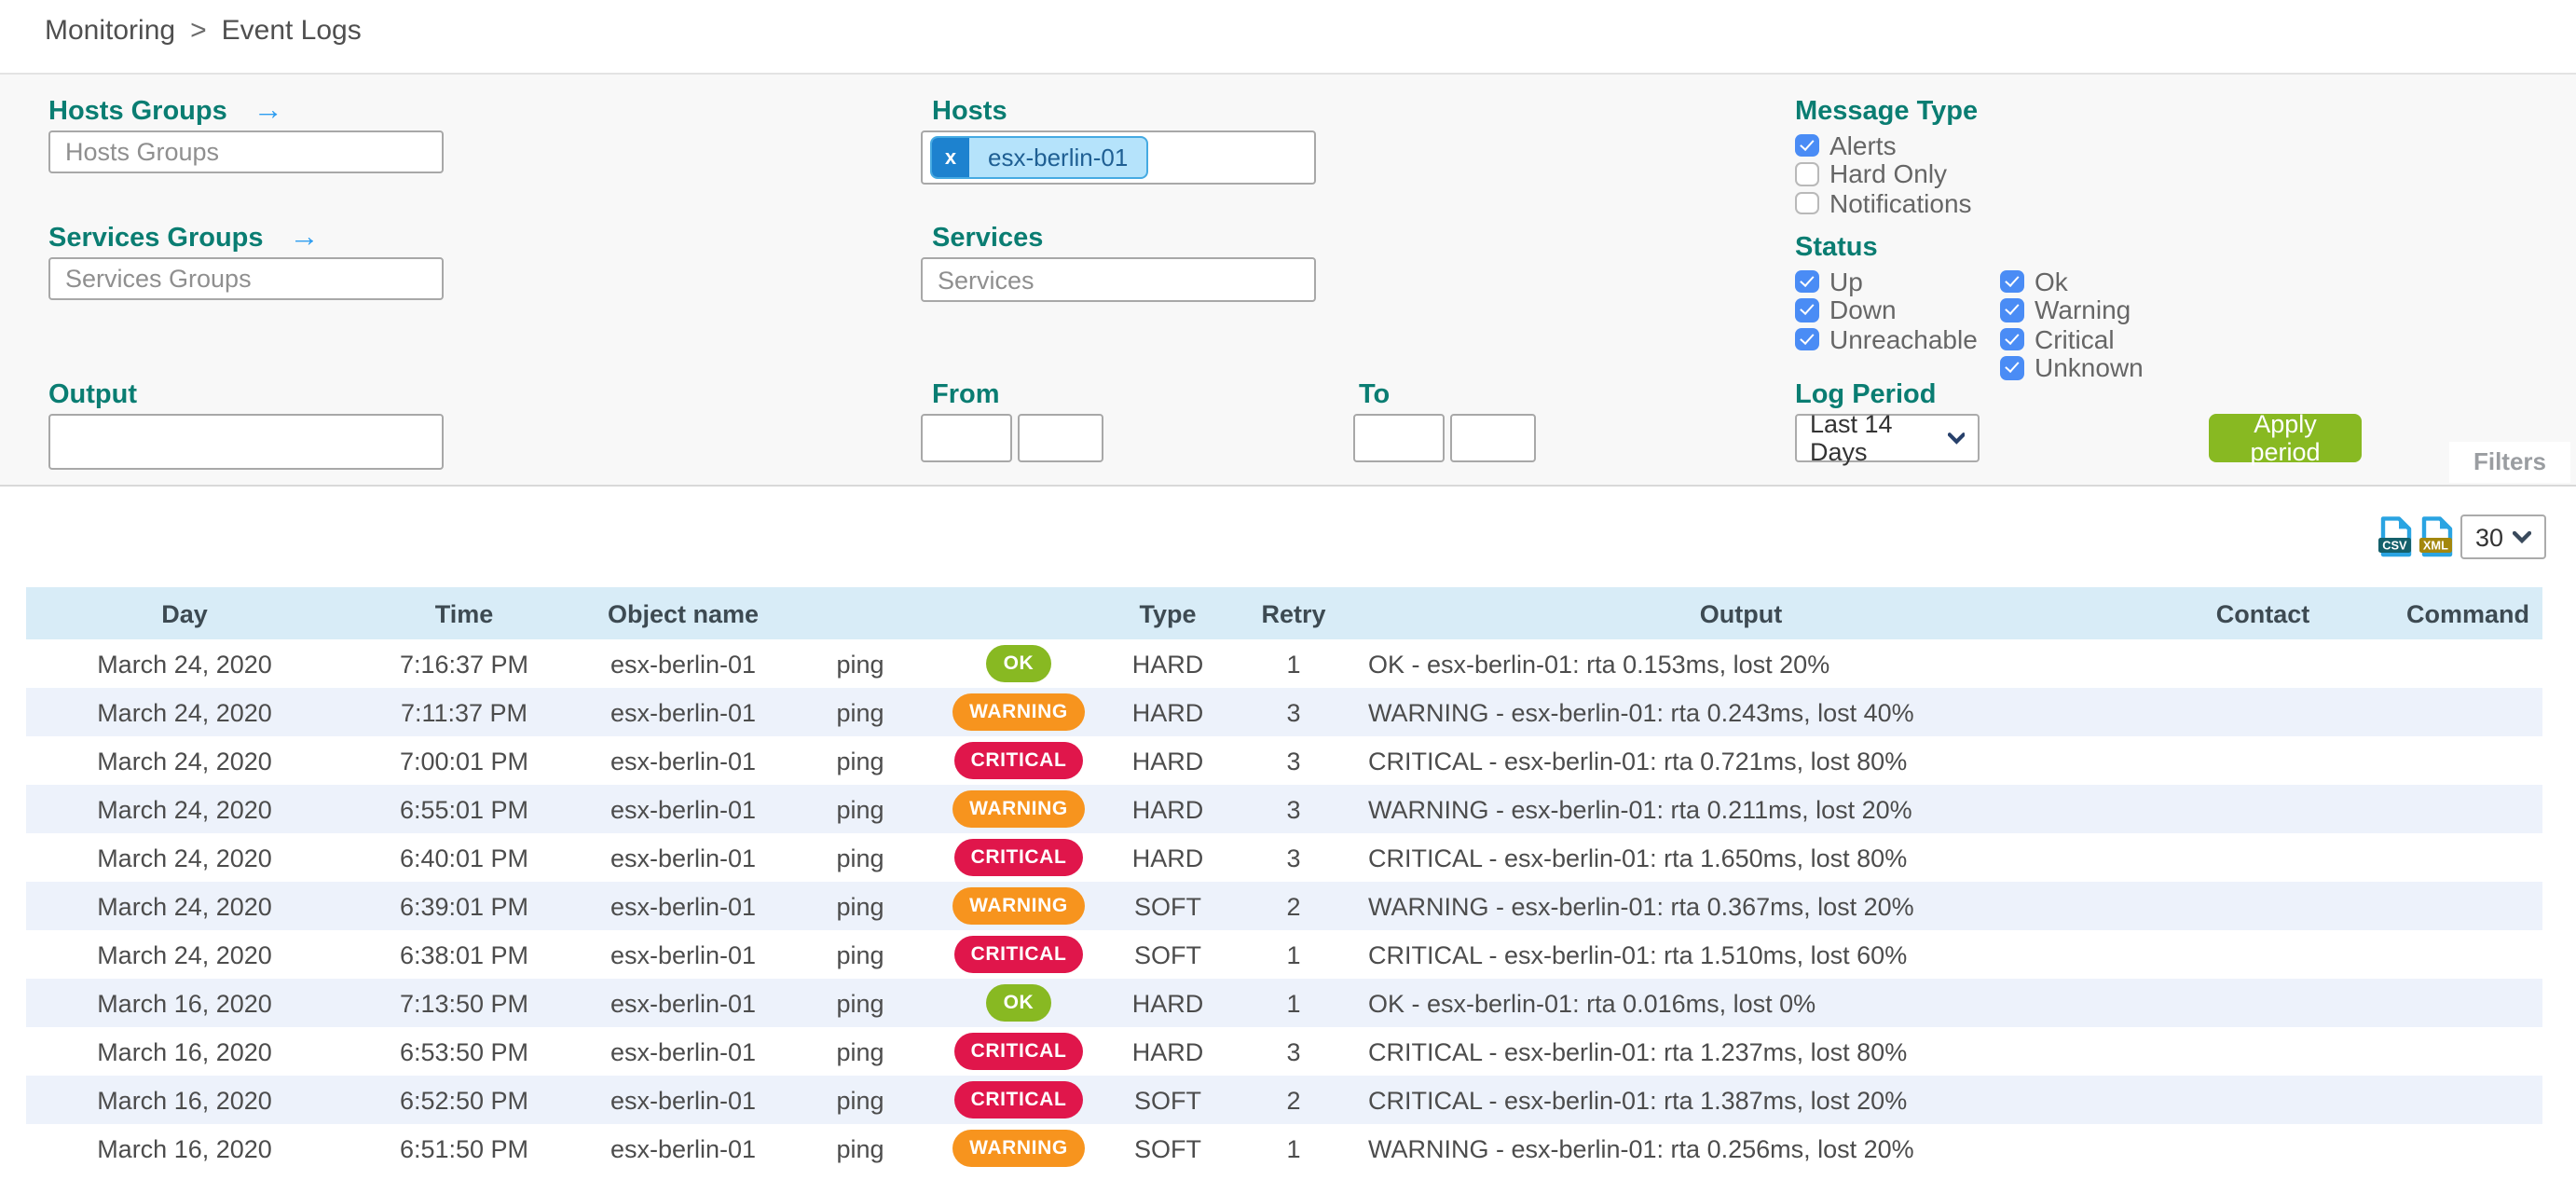  I want to click on breadcrumb-event-logs: Event Logs, so click(291, 31).